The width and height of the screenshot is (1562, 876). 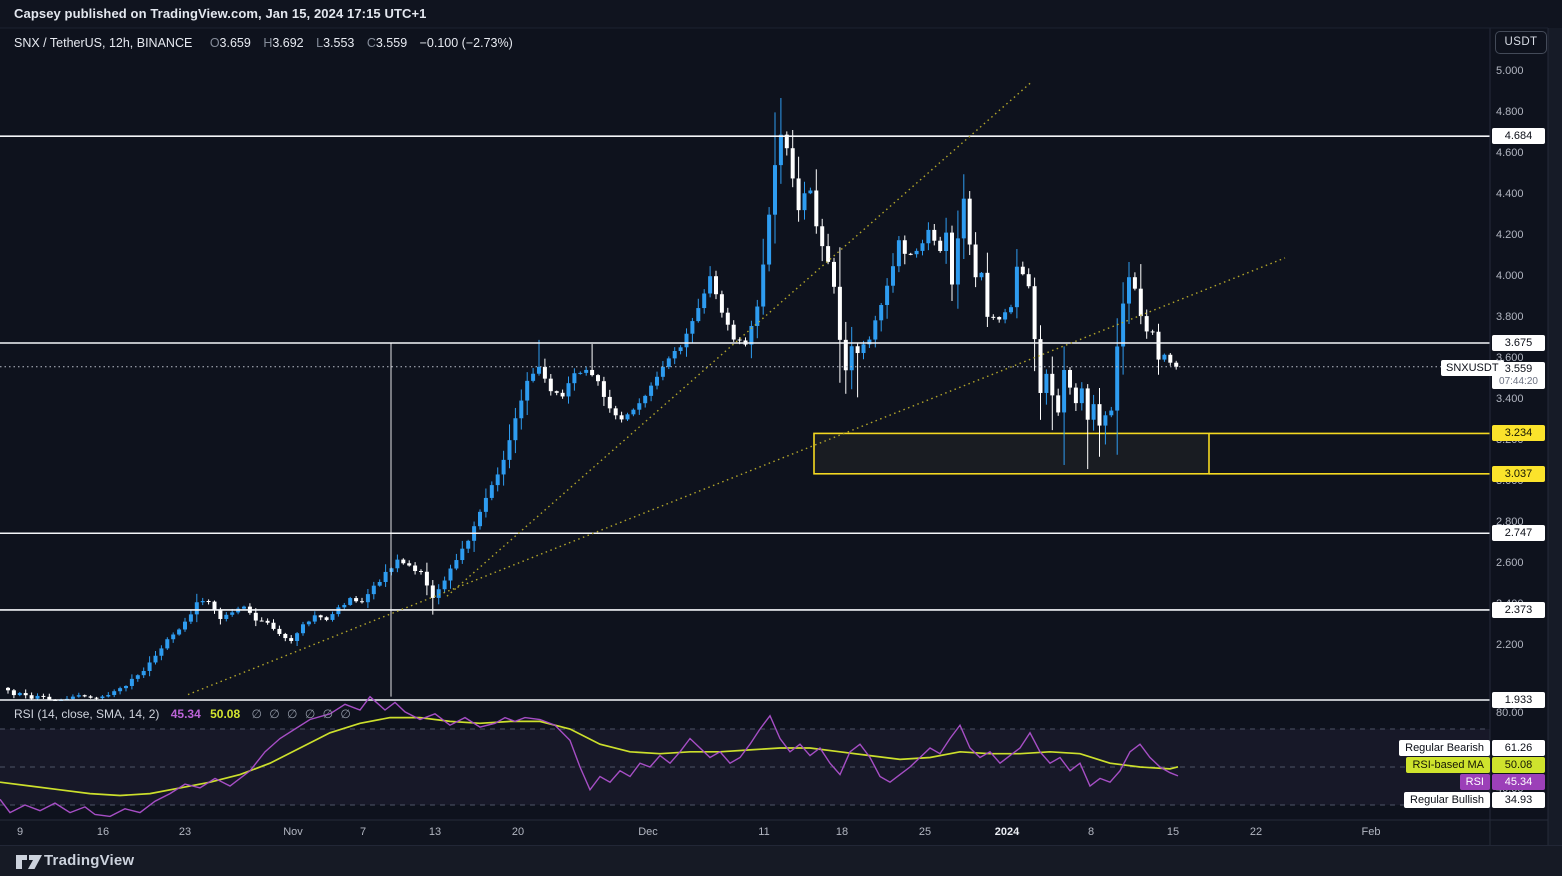 I want to click on rsi-current-value: 45.34, so click(x=185, y=714).